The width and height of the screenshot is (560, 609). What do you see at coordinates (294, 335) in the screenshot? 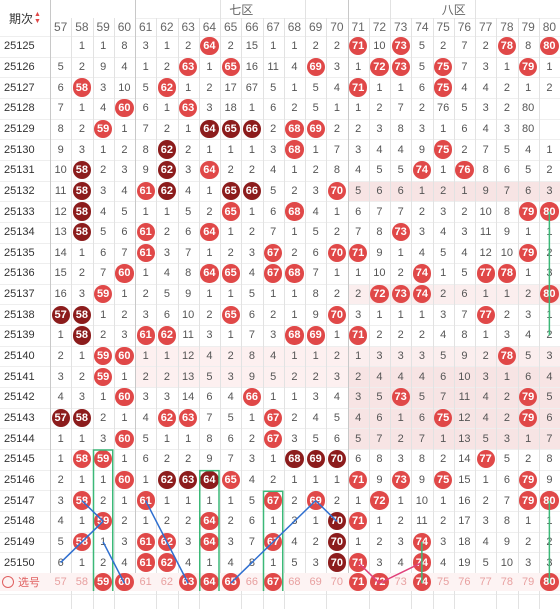
I see `number-cell: 68` at bounding box center [294, 335].